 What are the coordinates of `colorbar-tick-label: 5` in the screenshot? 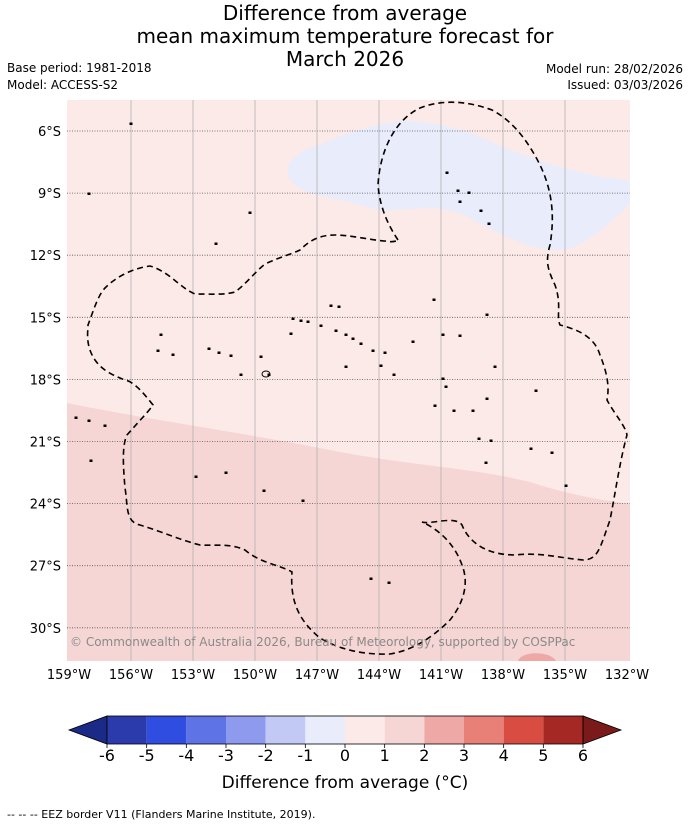 It's located at (543, 755).